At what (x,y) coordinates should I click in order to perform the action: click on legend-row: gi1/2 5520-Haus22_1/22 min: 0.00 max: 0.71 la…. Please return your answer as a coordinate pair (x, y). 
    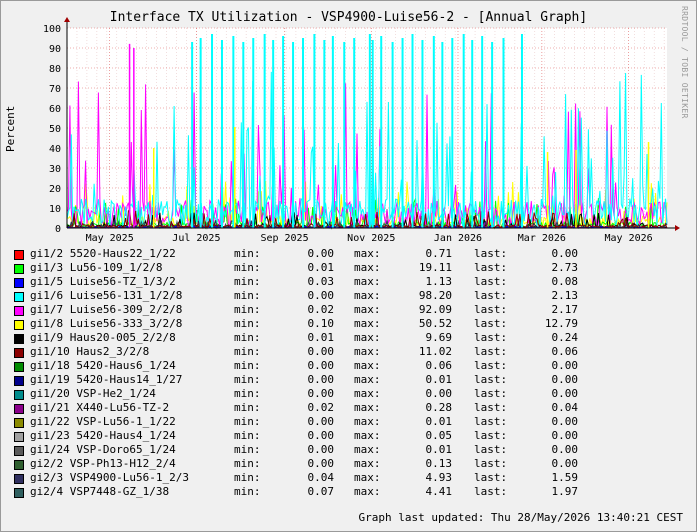
    Looking at the image, I should click on (314, 254).